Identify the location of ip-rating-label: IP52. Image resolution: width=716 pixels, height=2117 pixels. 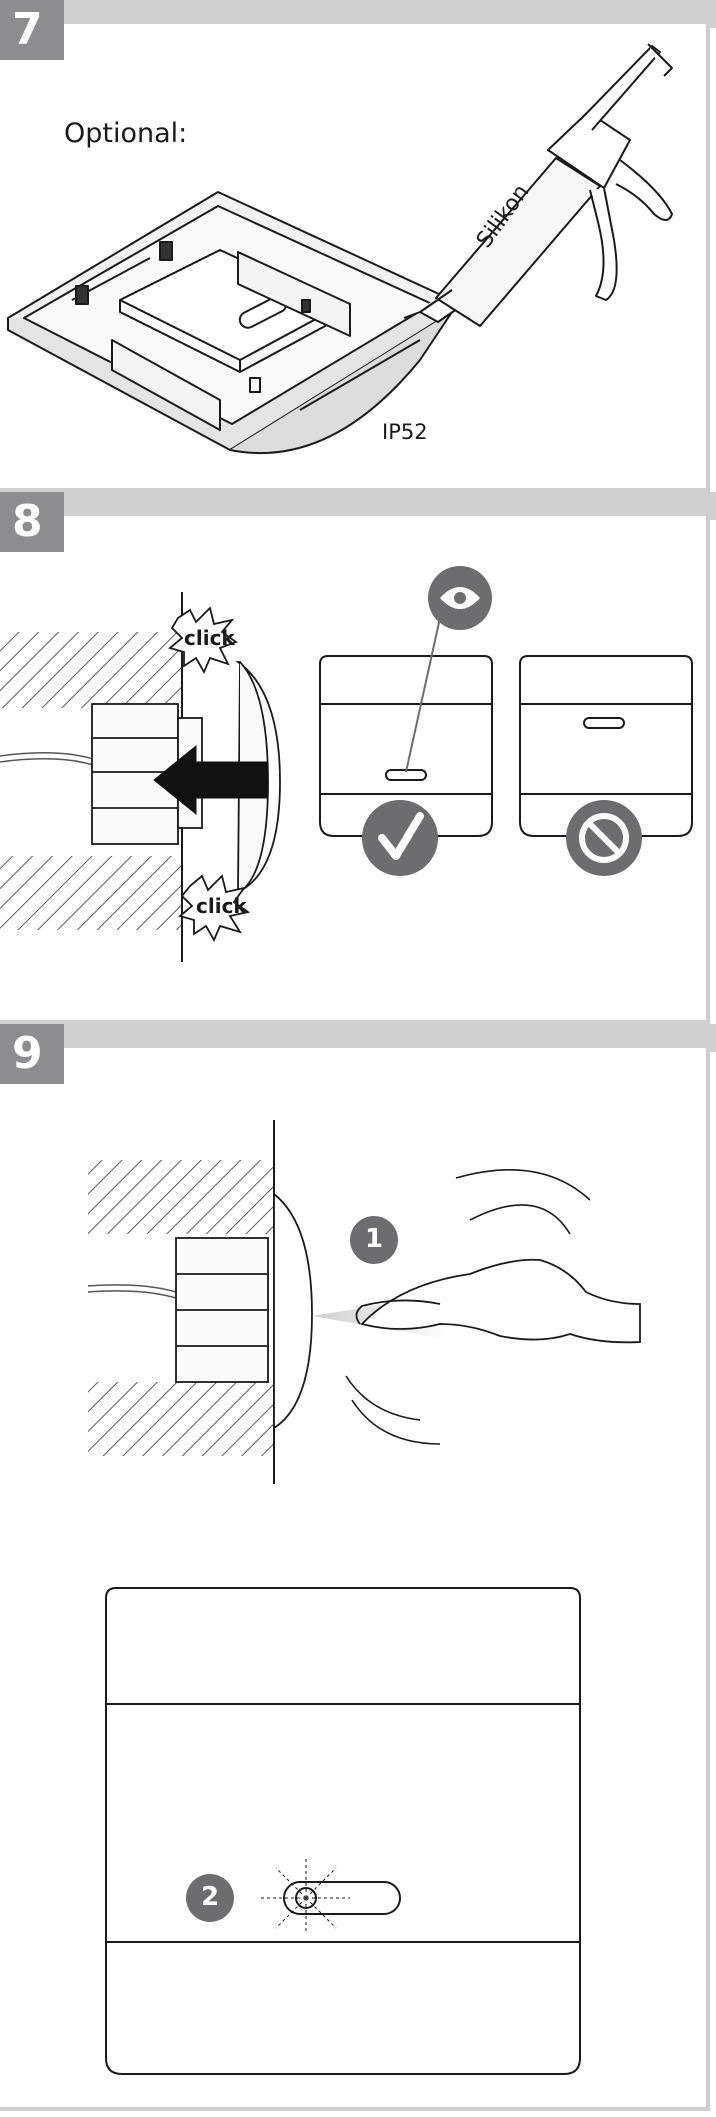
(405, 432).